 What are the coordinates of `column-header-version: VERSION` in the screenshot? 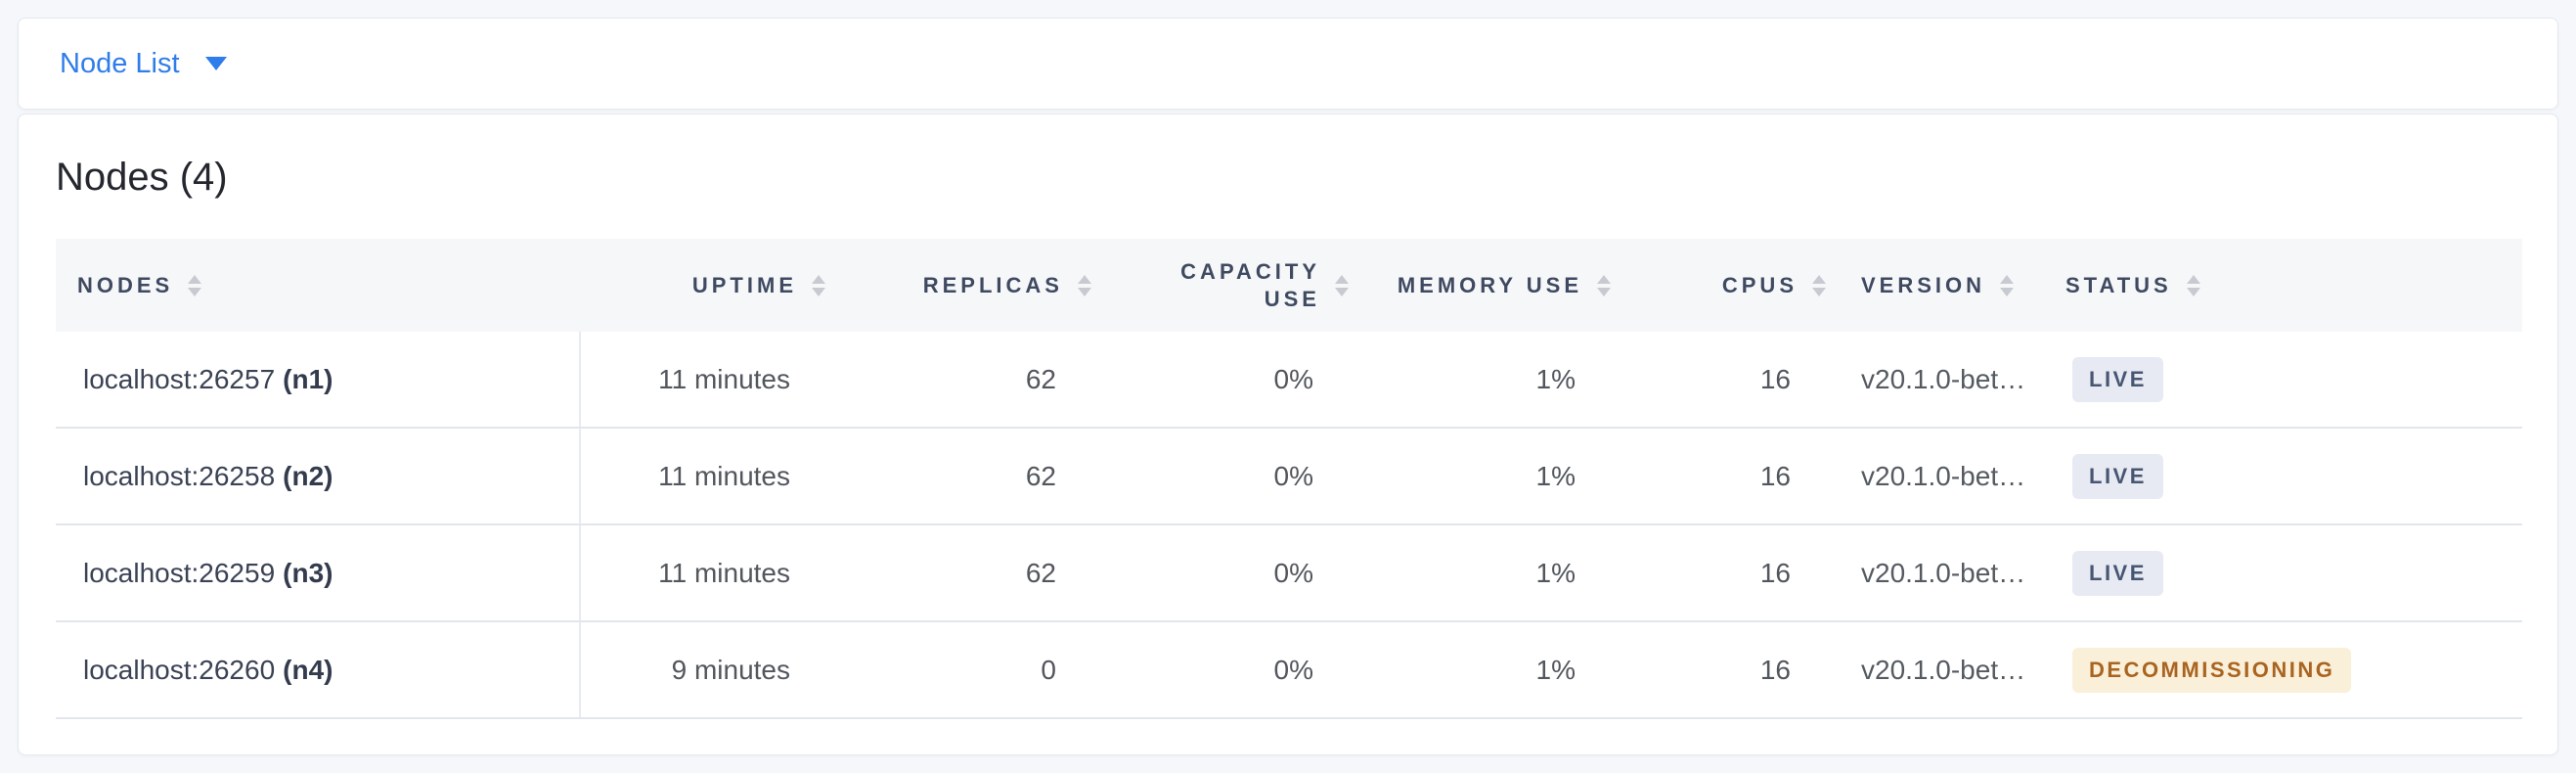 It's located at (1944, 285).